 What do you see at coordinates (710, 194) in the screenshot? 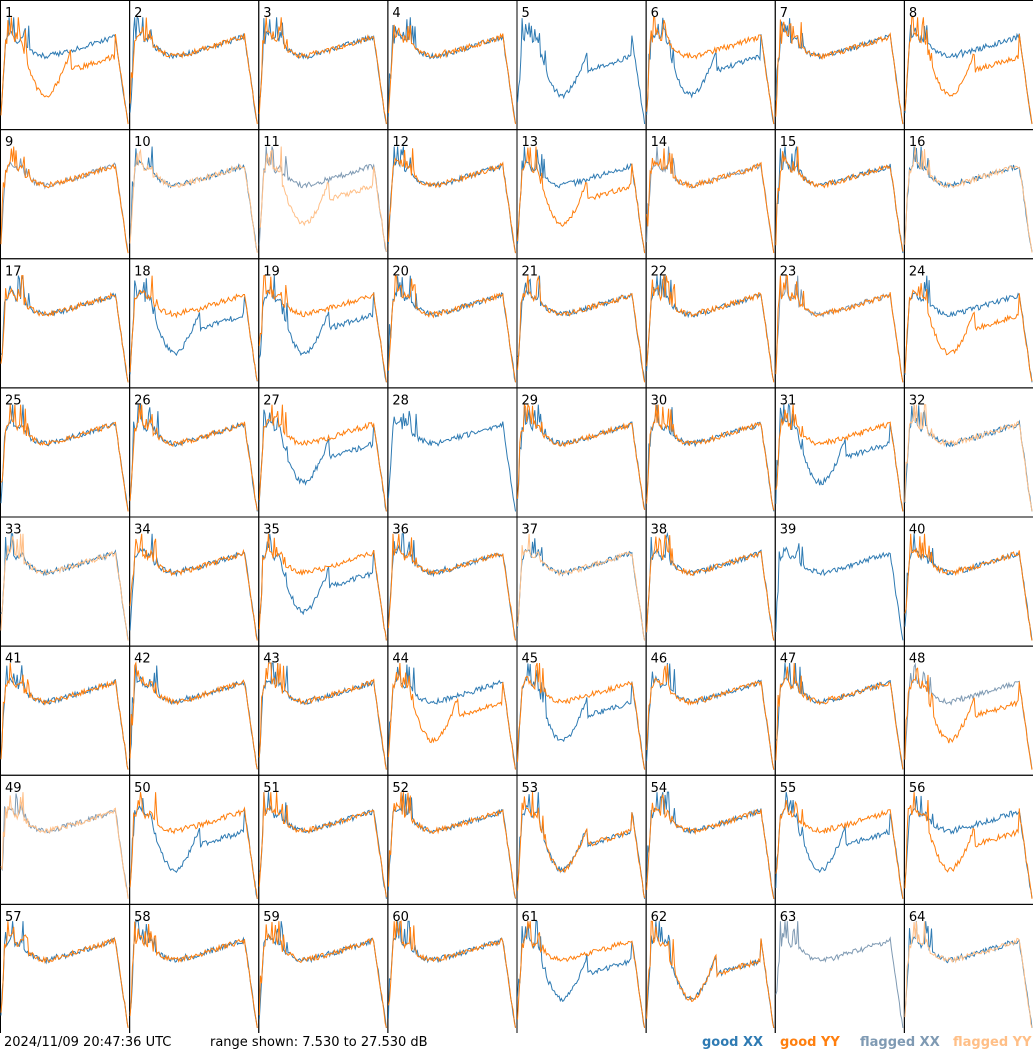
I see `panel-14: 14` at bounding box center [710, 194].